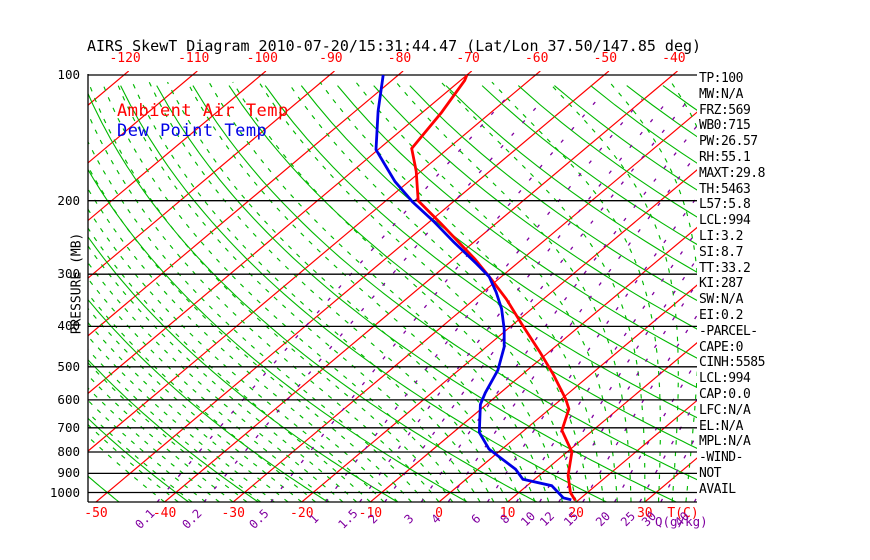 The width and height of the screenshot is (870, 560). I want to click on stats-row: CAPE:0, so click(721, 347).